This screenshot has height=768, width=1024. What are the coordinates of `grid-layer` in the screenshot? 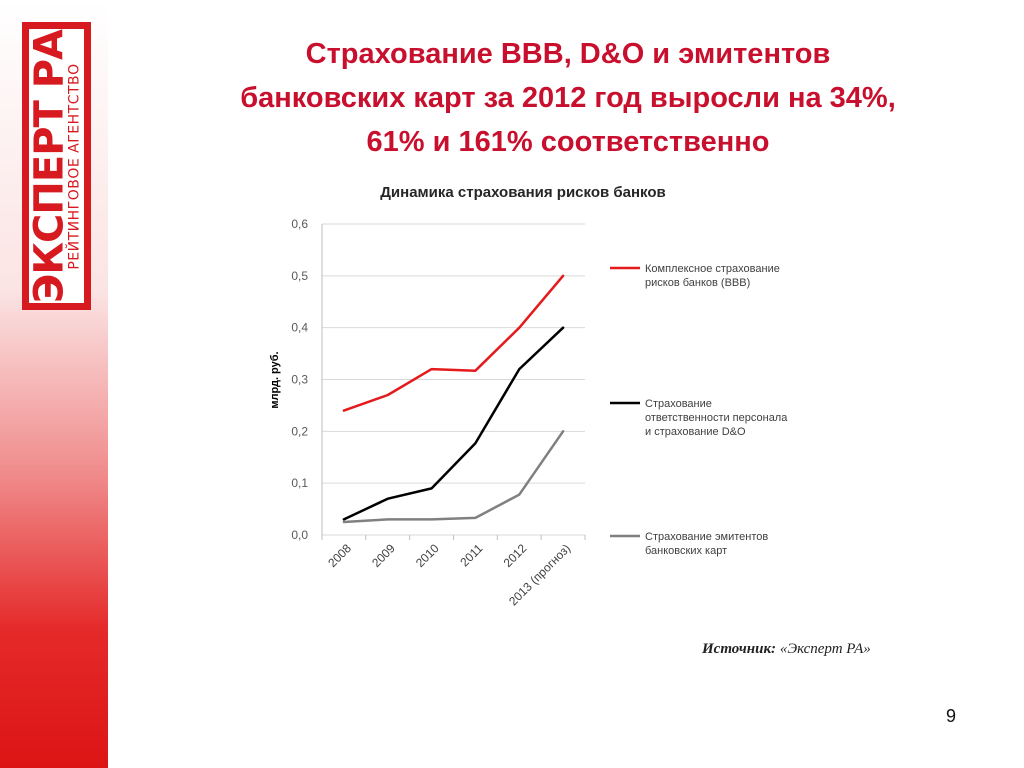 It's located at (453, 379).